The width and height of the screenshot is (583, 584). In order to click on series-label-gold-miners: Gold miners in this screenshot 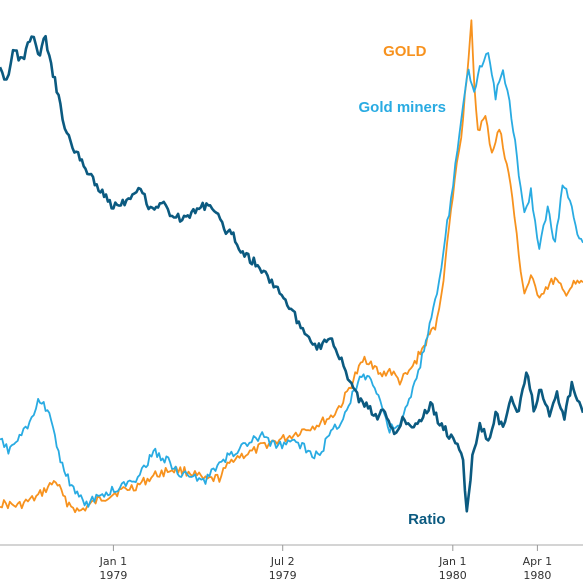, I will do `click(403, 107)`.